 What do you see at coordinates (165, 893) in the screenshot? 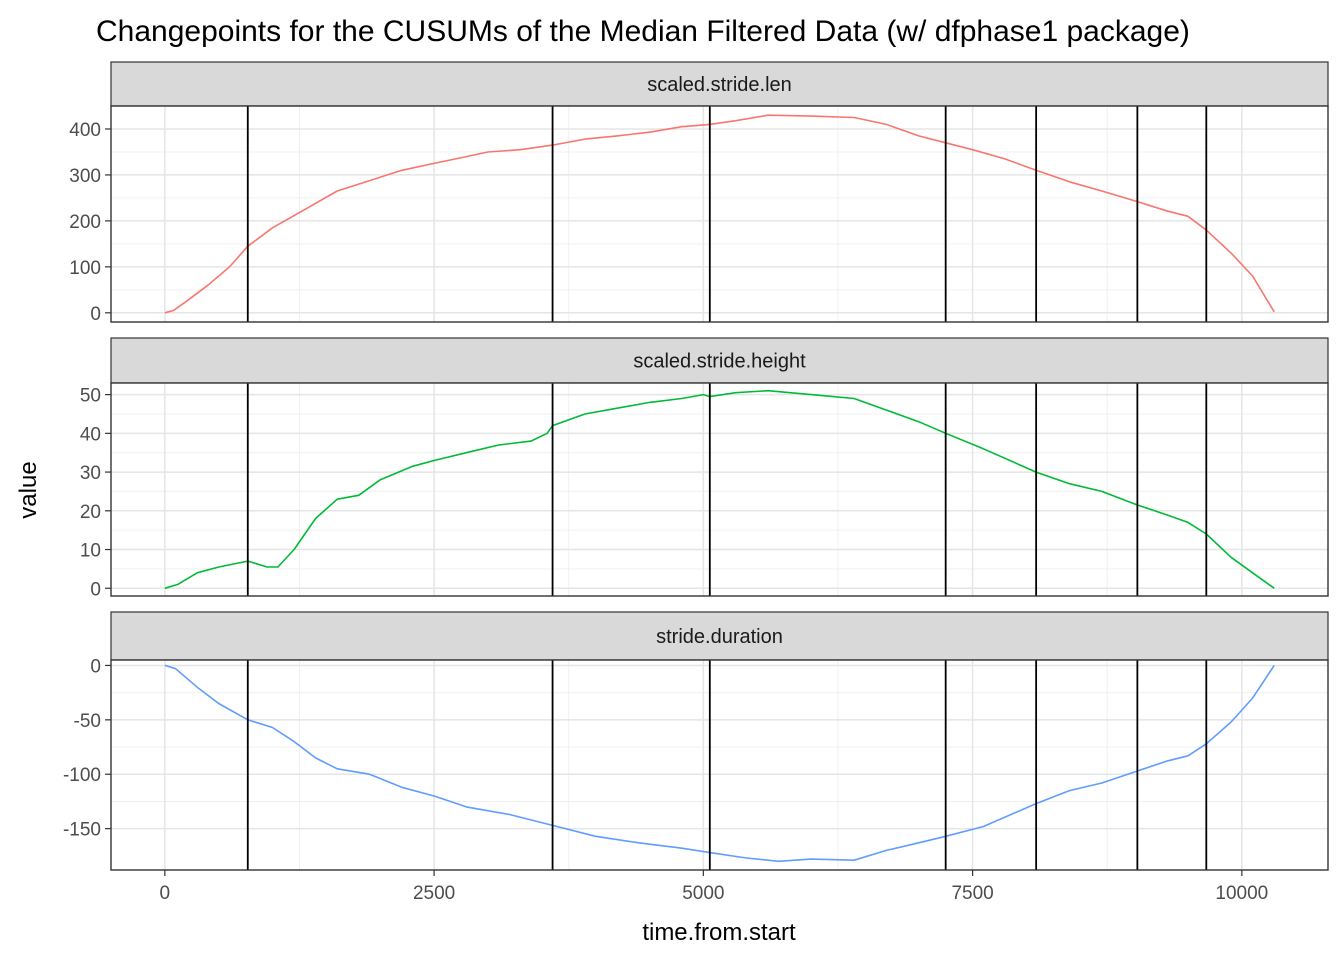
I see `x-tick-label: 0` at bounding box center [165, 893].